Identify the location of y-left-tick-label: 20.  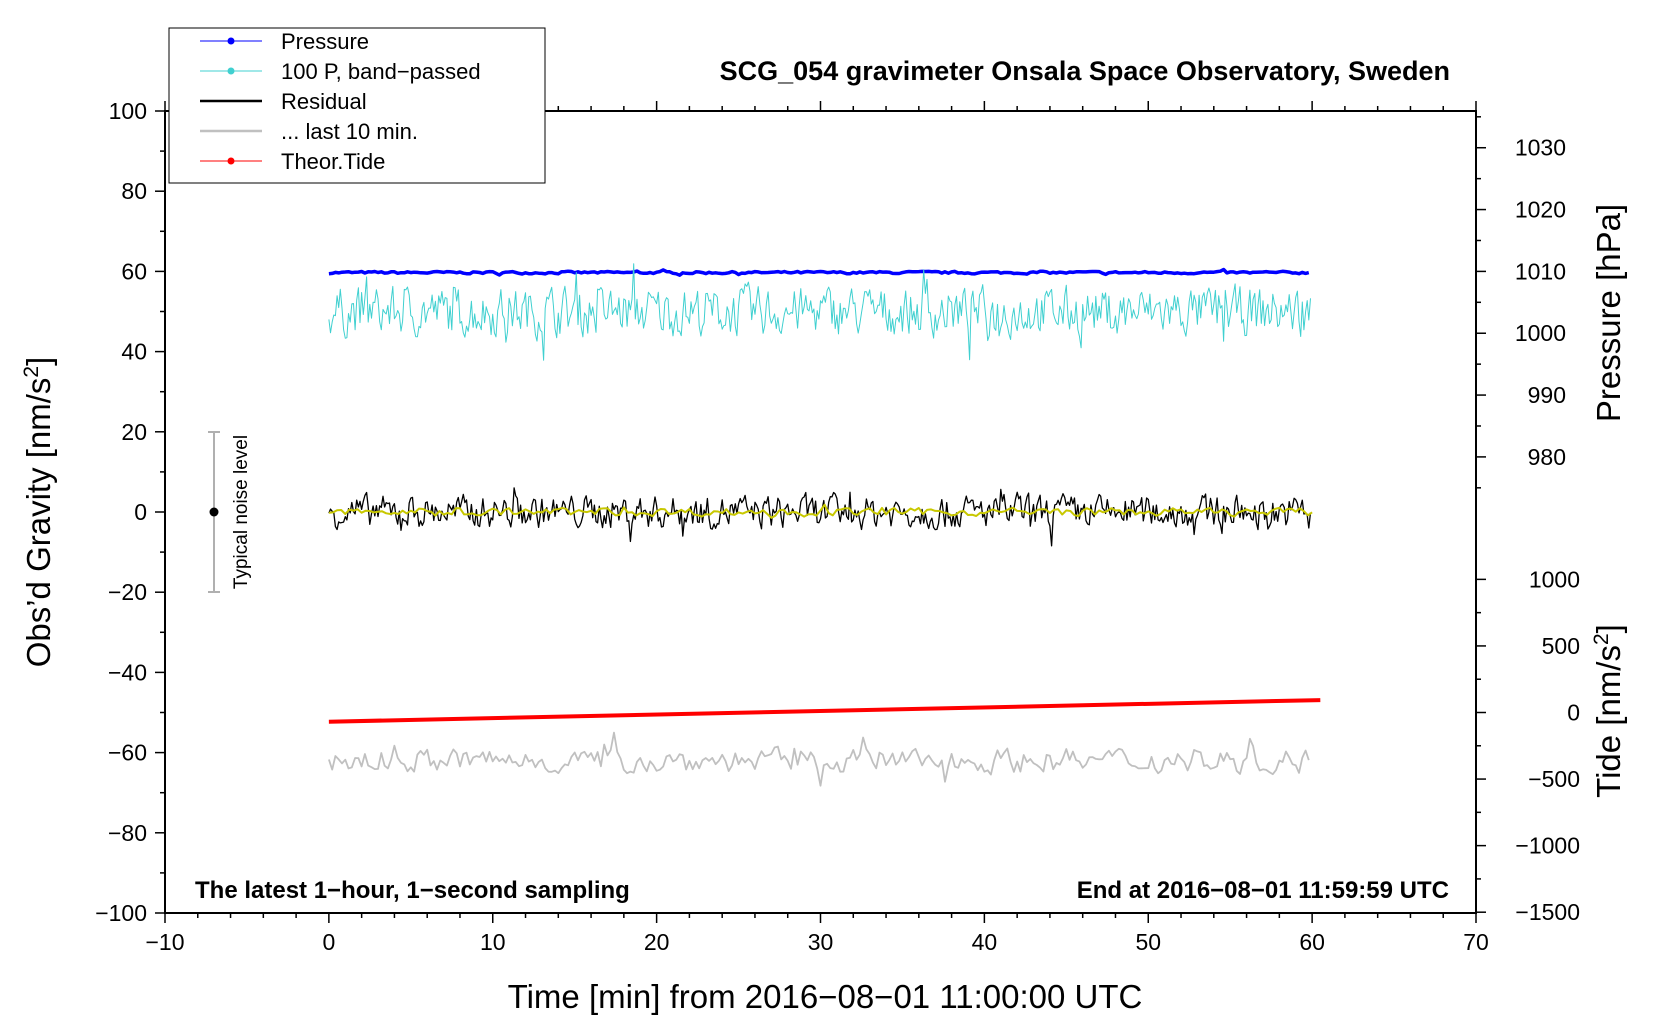
(134, 432).